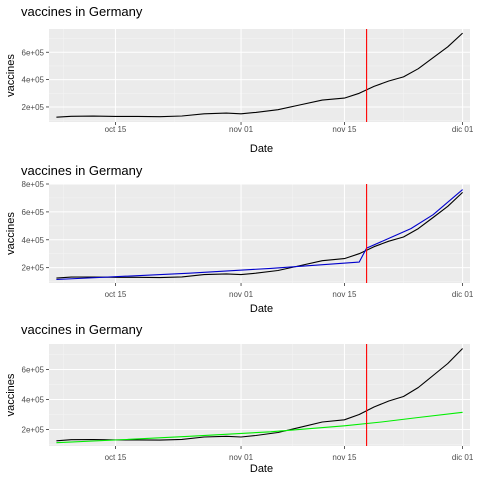 This screenshot has width=480, height=480. What do you see at coordinates (33, 184) in the screenshot?
I see `y-tick-label: 8e+05` at bounding box center [33, 184].